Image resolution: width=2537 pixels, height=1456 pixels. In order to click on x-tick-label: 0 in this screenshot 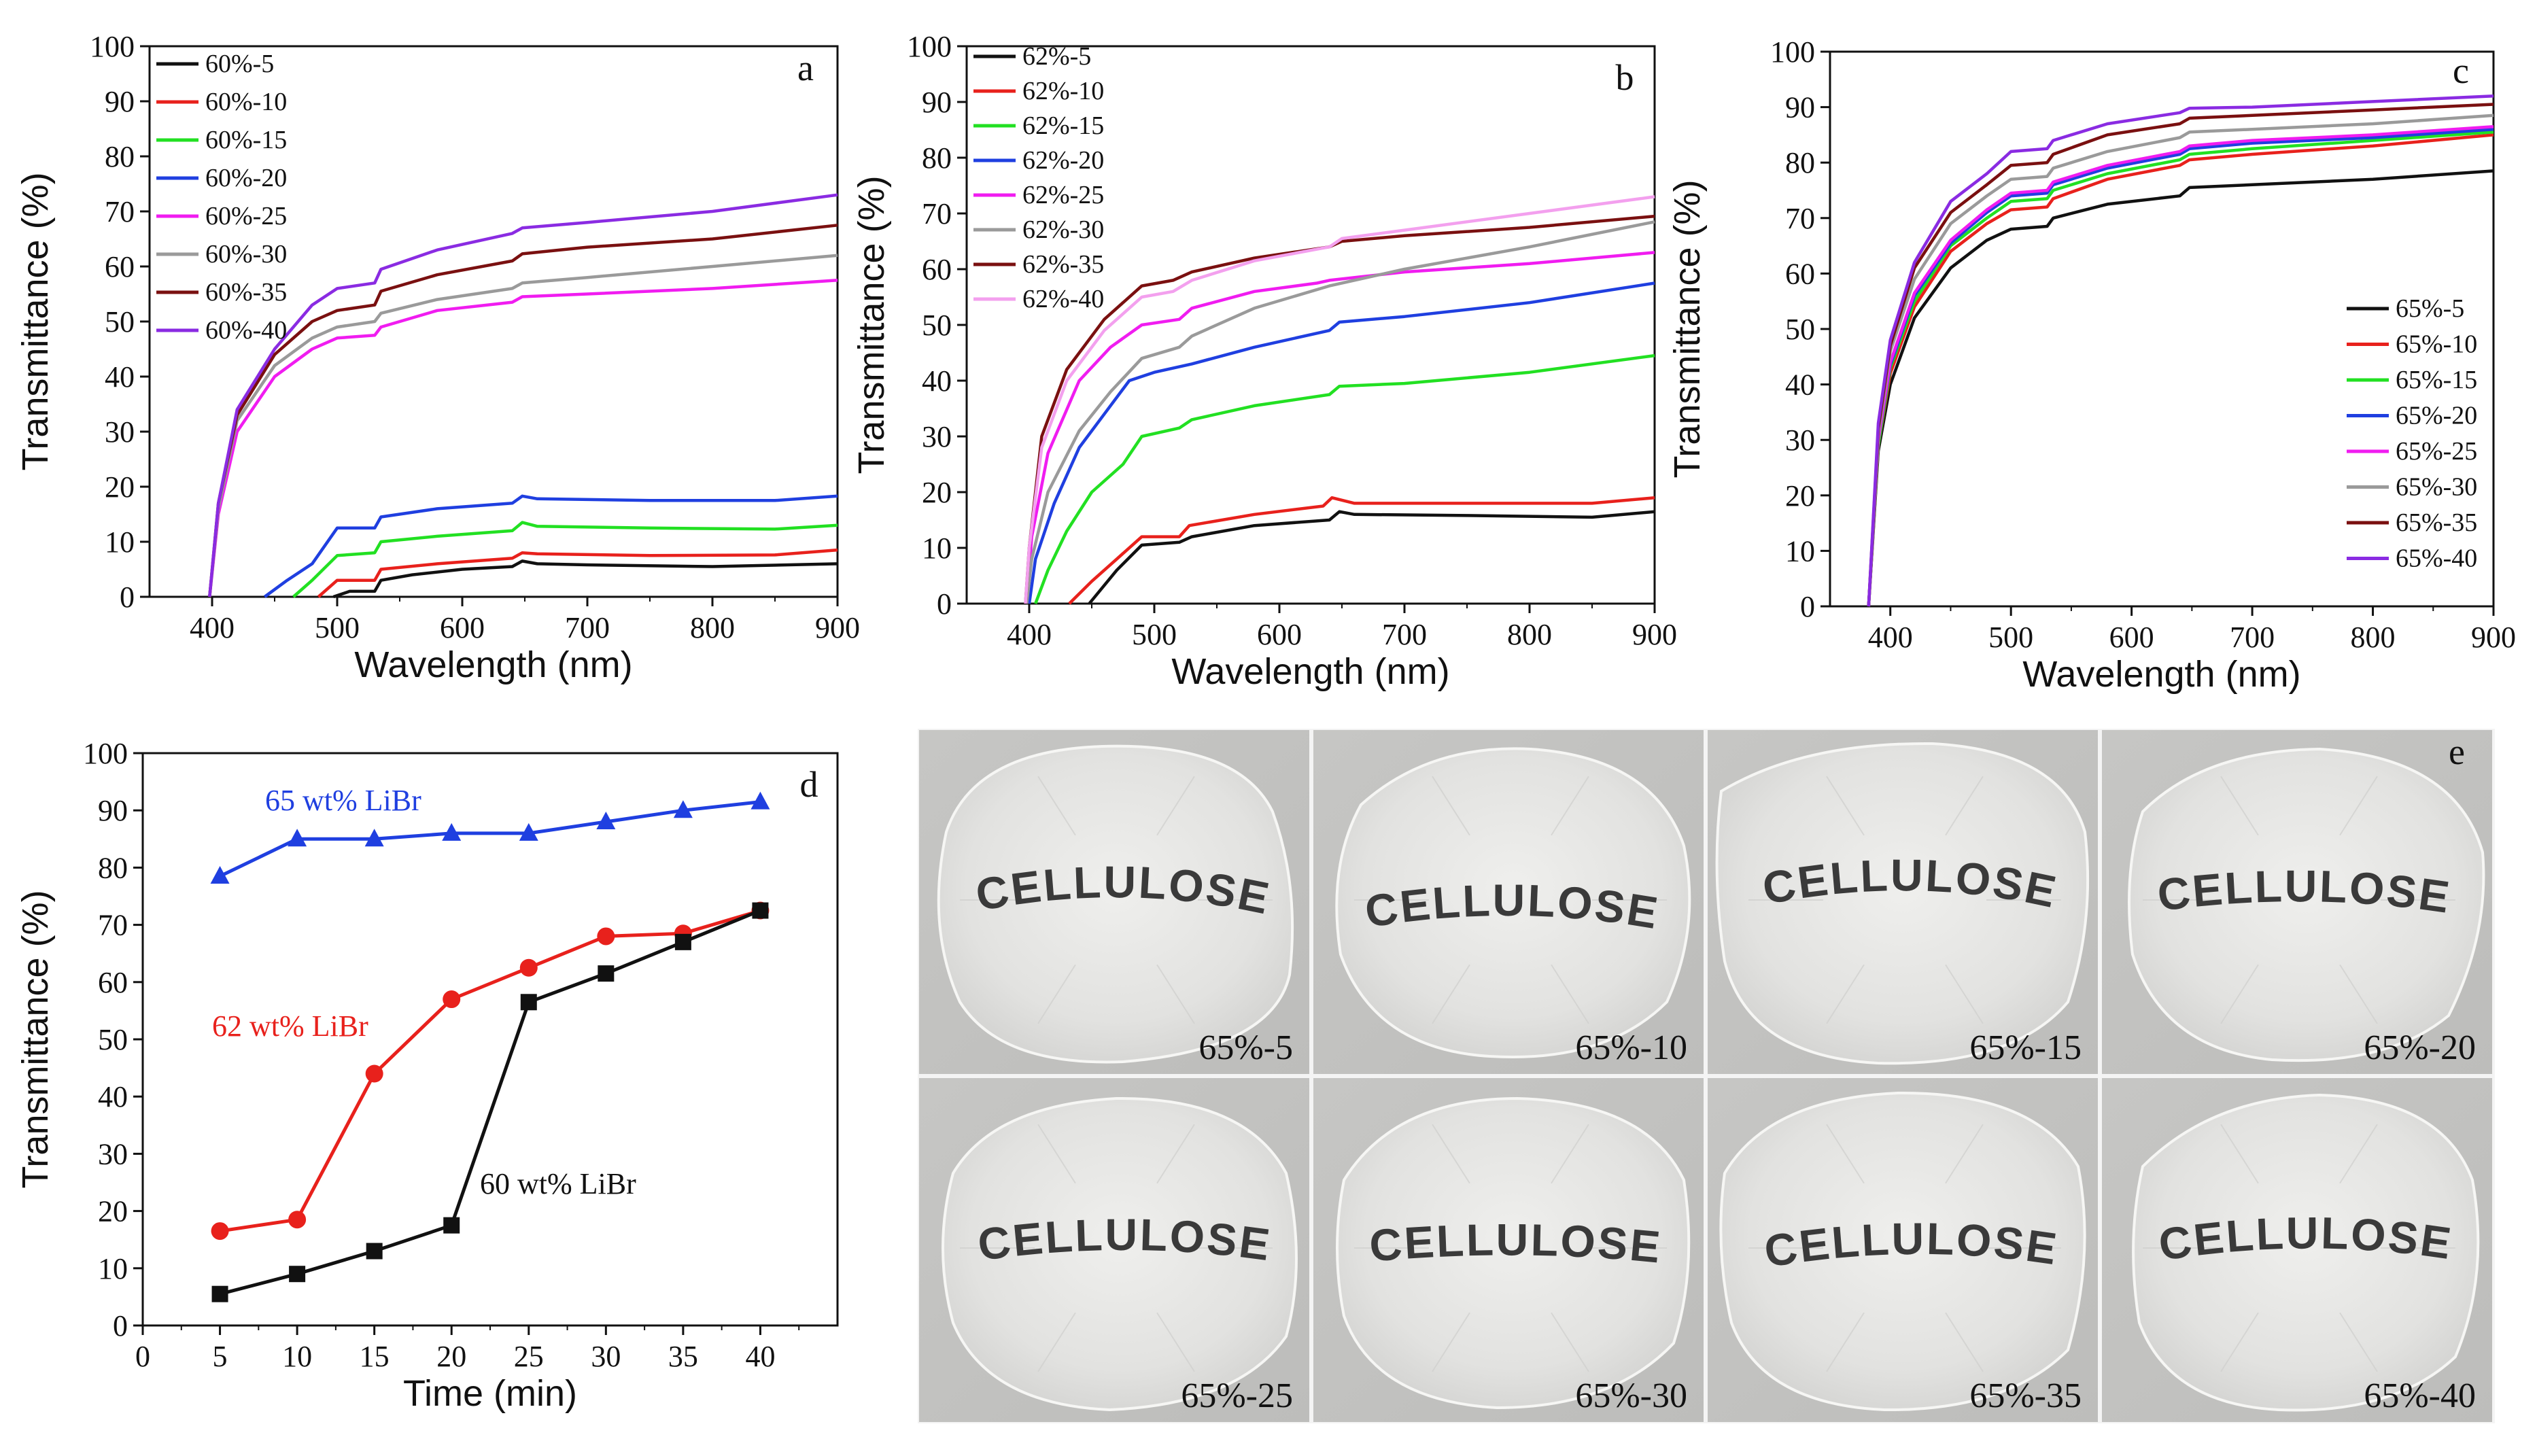, I will do `click(142, 1356)`.